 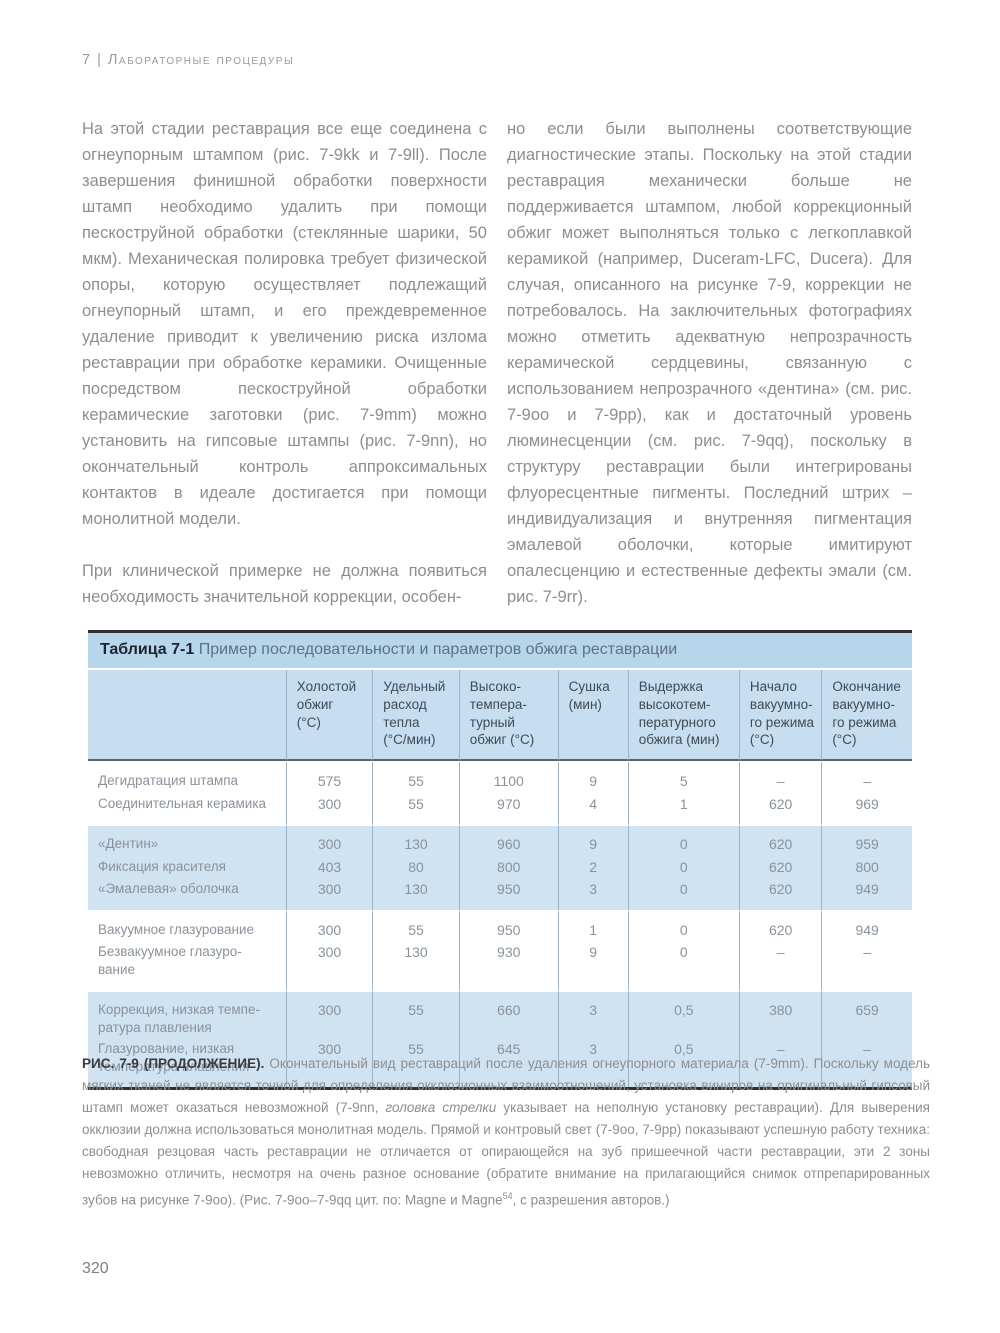 I want to click on table-row: «Эмалевая» оболочка 300 130 950 3 0 620 949, so click(x=500, y=894).